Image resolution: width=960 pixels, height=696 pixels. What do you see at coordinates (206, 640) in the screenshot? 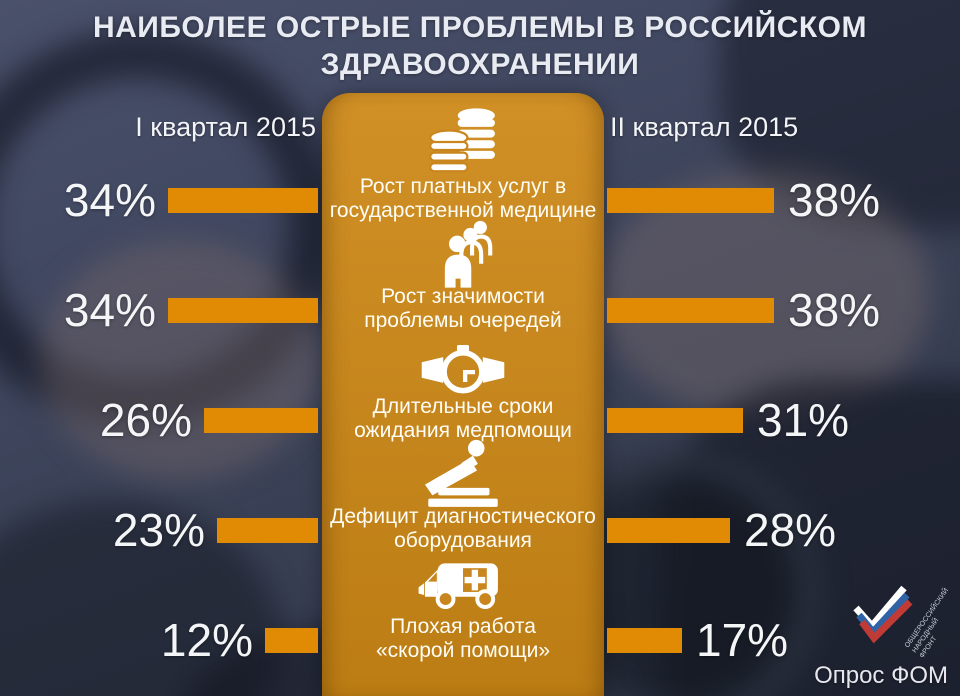
I see `value-label: 12%` at bounding box center [206, 640].